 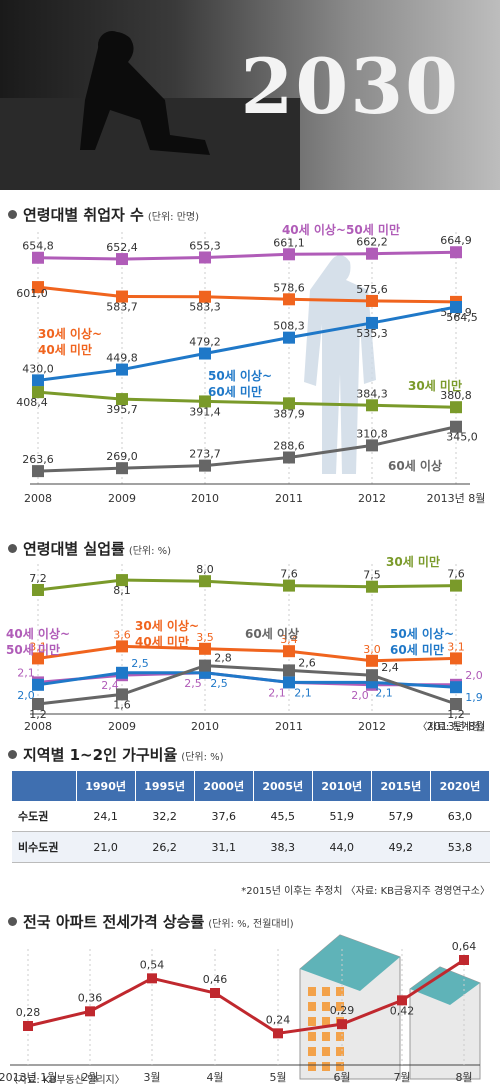 What do you see at coordinates (28, 1012) in the screenshot?
I see `data-label: 0,28` at bounding box center [28, 1012].